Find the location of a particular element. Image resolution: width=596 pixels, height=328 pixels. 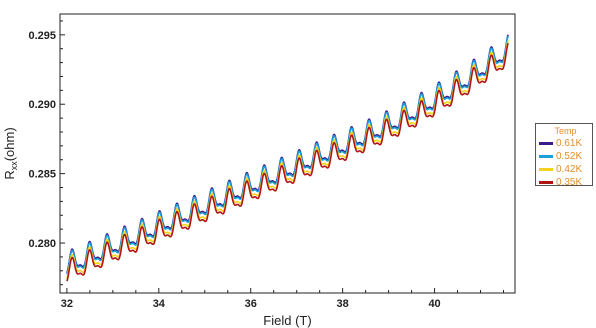

x-axis-title: Field (T) is located at coordinates (287, 320).